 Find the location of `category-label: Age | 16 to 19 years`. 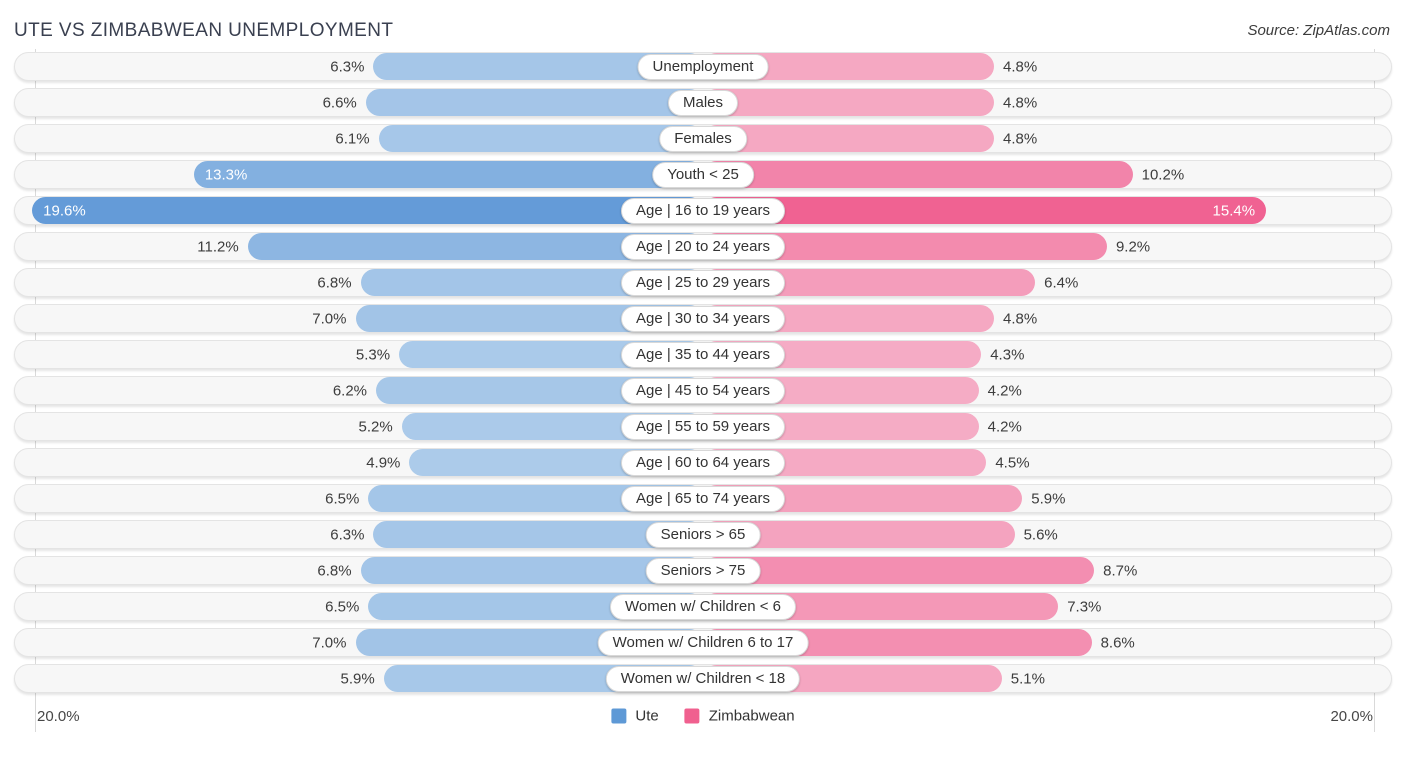

category-label: Age | 16 to 19 years is located at coordinates (703, 210).